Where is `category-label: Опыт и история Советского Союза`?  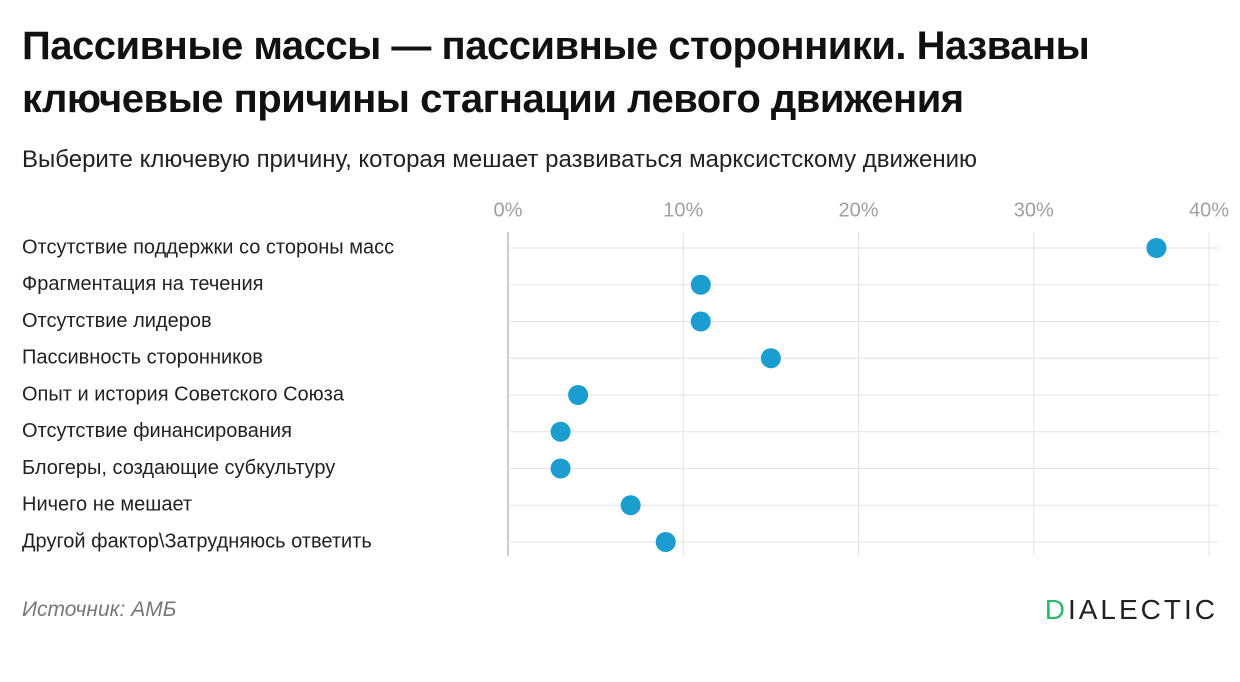 category-label: Опыт и история Советского Союза is located at coordinates (183, 394).